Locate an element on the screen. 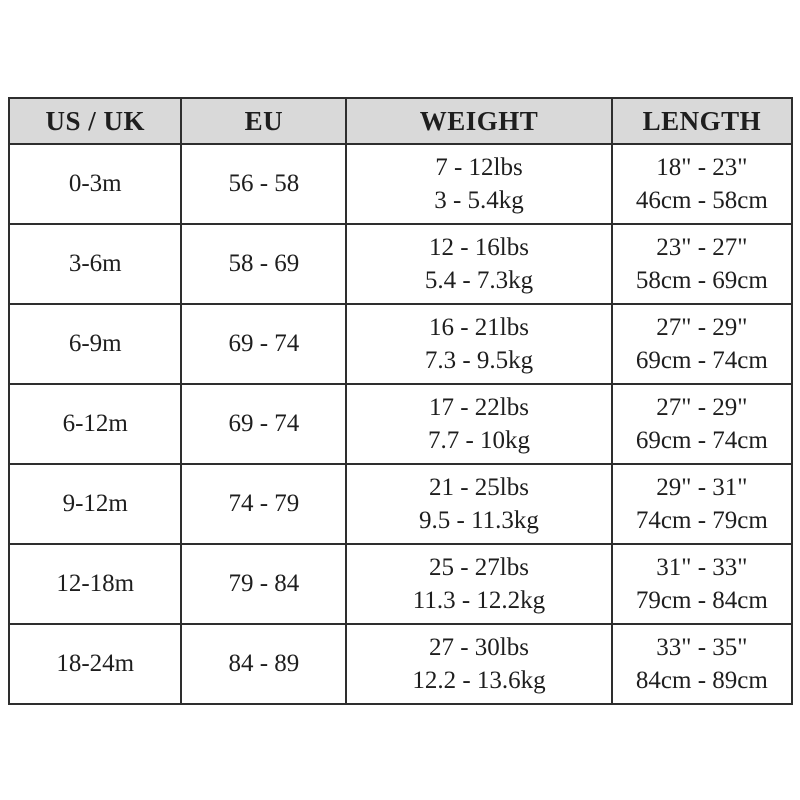 The height and width of the screenshot is (800, 800). cell-us-uk: 3-6m is located at coordinates (95, 264).